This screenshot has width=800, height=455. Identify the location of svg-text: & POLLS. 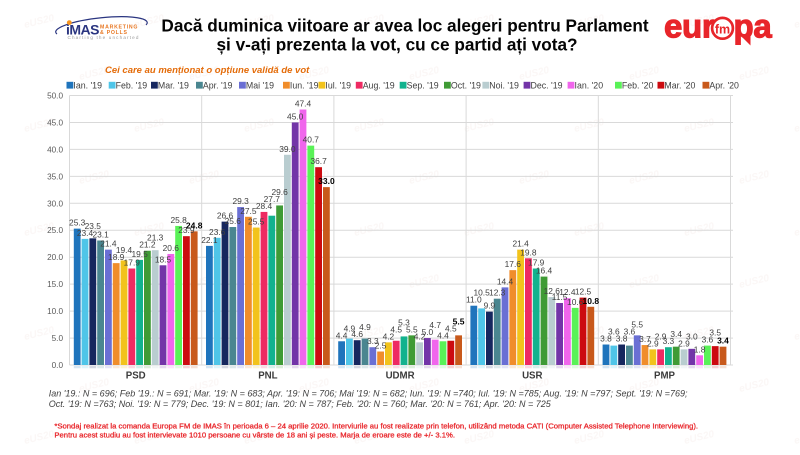
(114, 33).